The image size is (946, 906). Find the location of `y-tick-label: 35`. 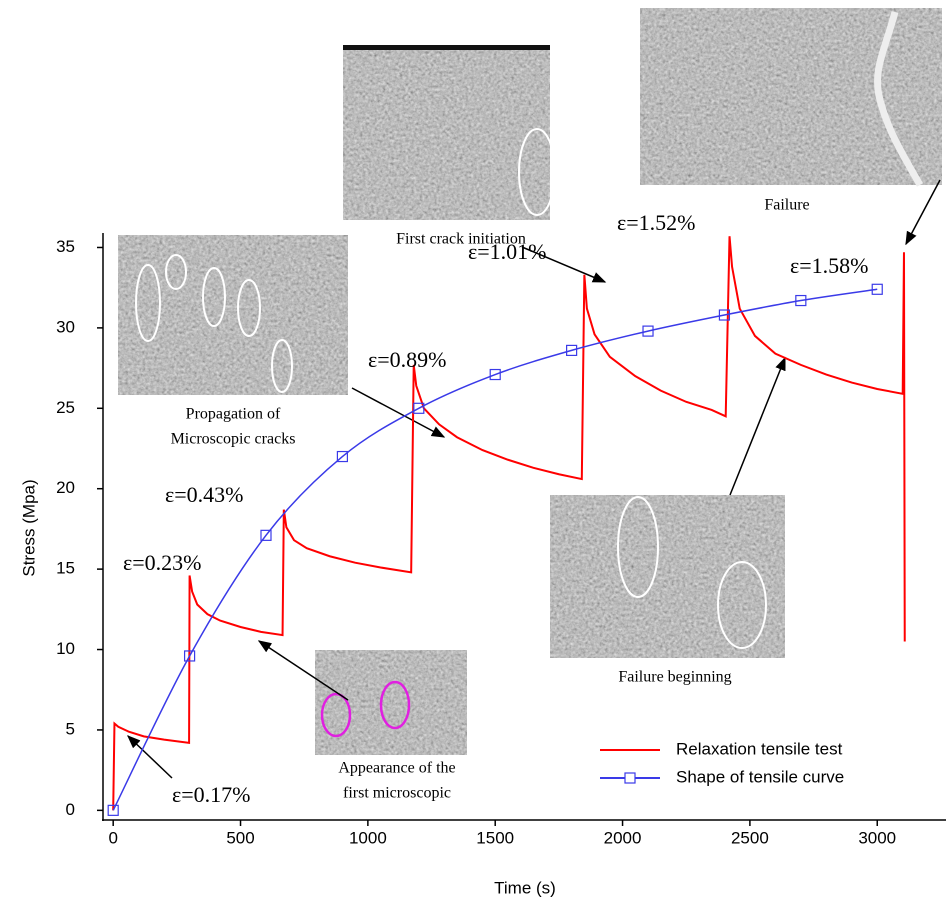

y-tick-label: 35 is located at coordinates (65, 246).